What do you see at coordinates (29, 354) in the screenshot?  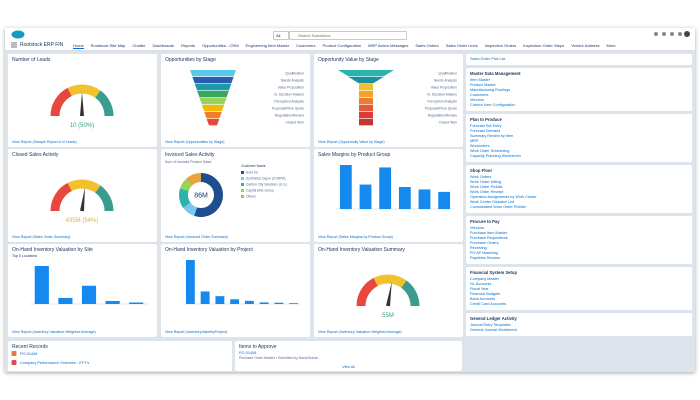 I see `record-link: PO-01408` at bounding box center [29, 354].